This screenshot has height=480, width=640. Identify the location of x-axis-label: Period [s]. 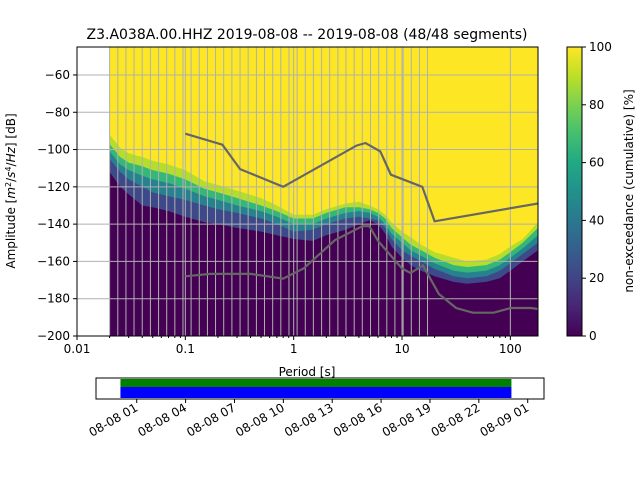
(307, 372).